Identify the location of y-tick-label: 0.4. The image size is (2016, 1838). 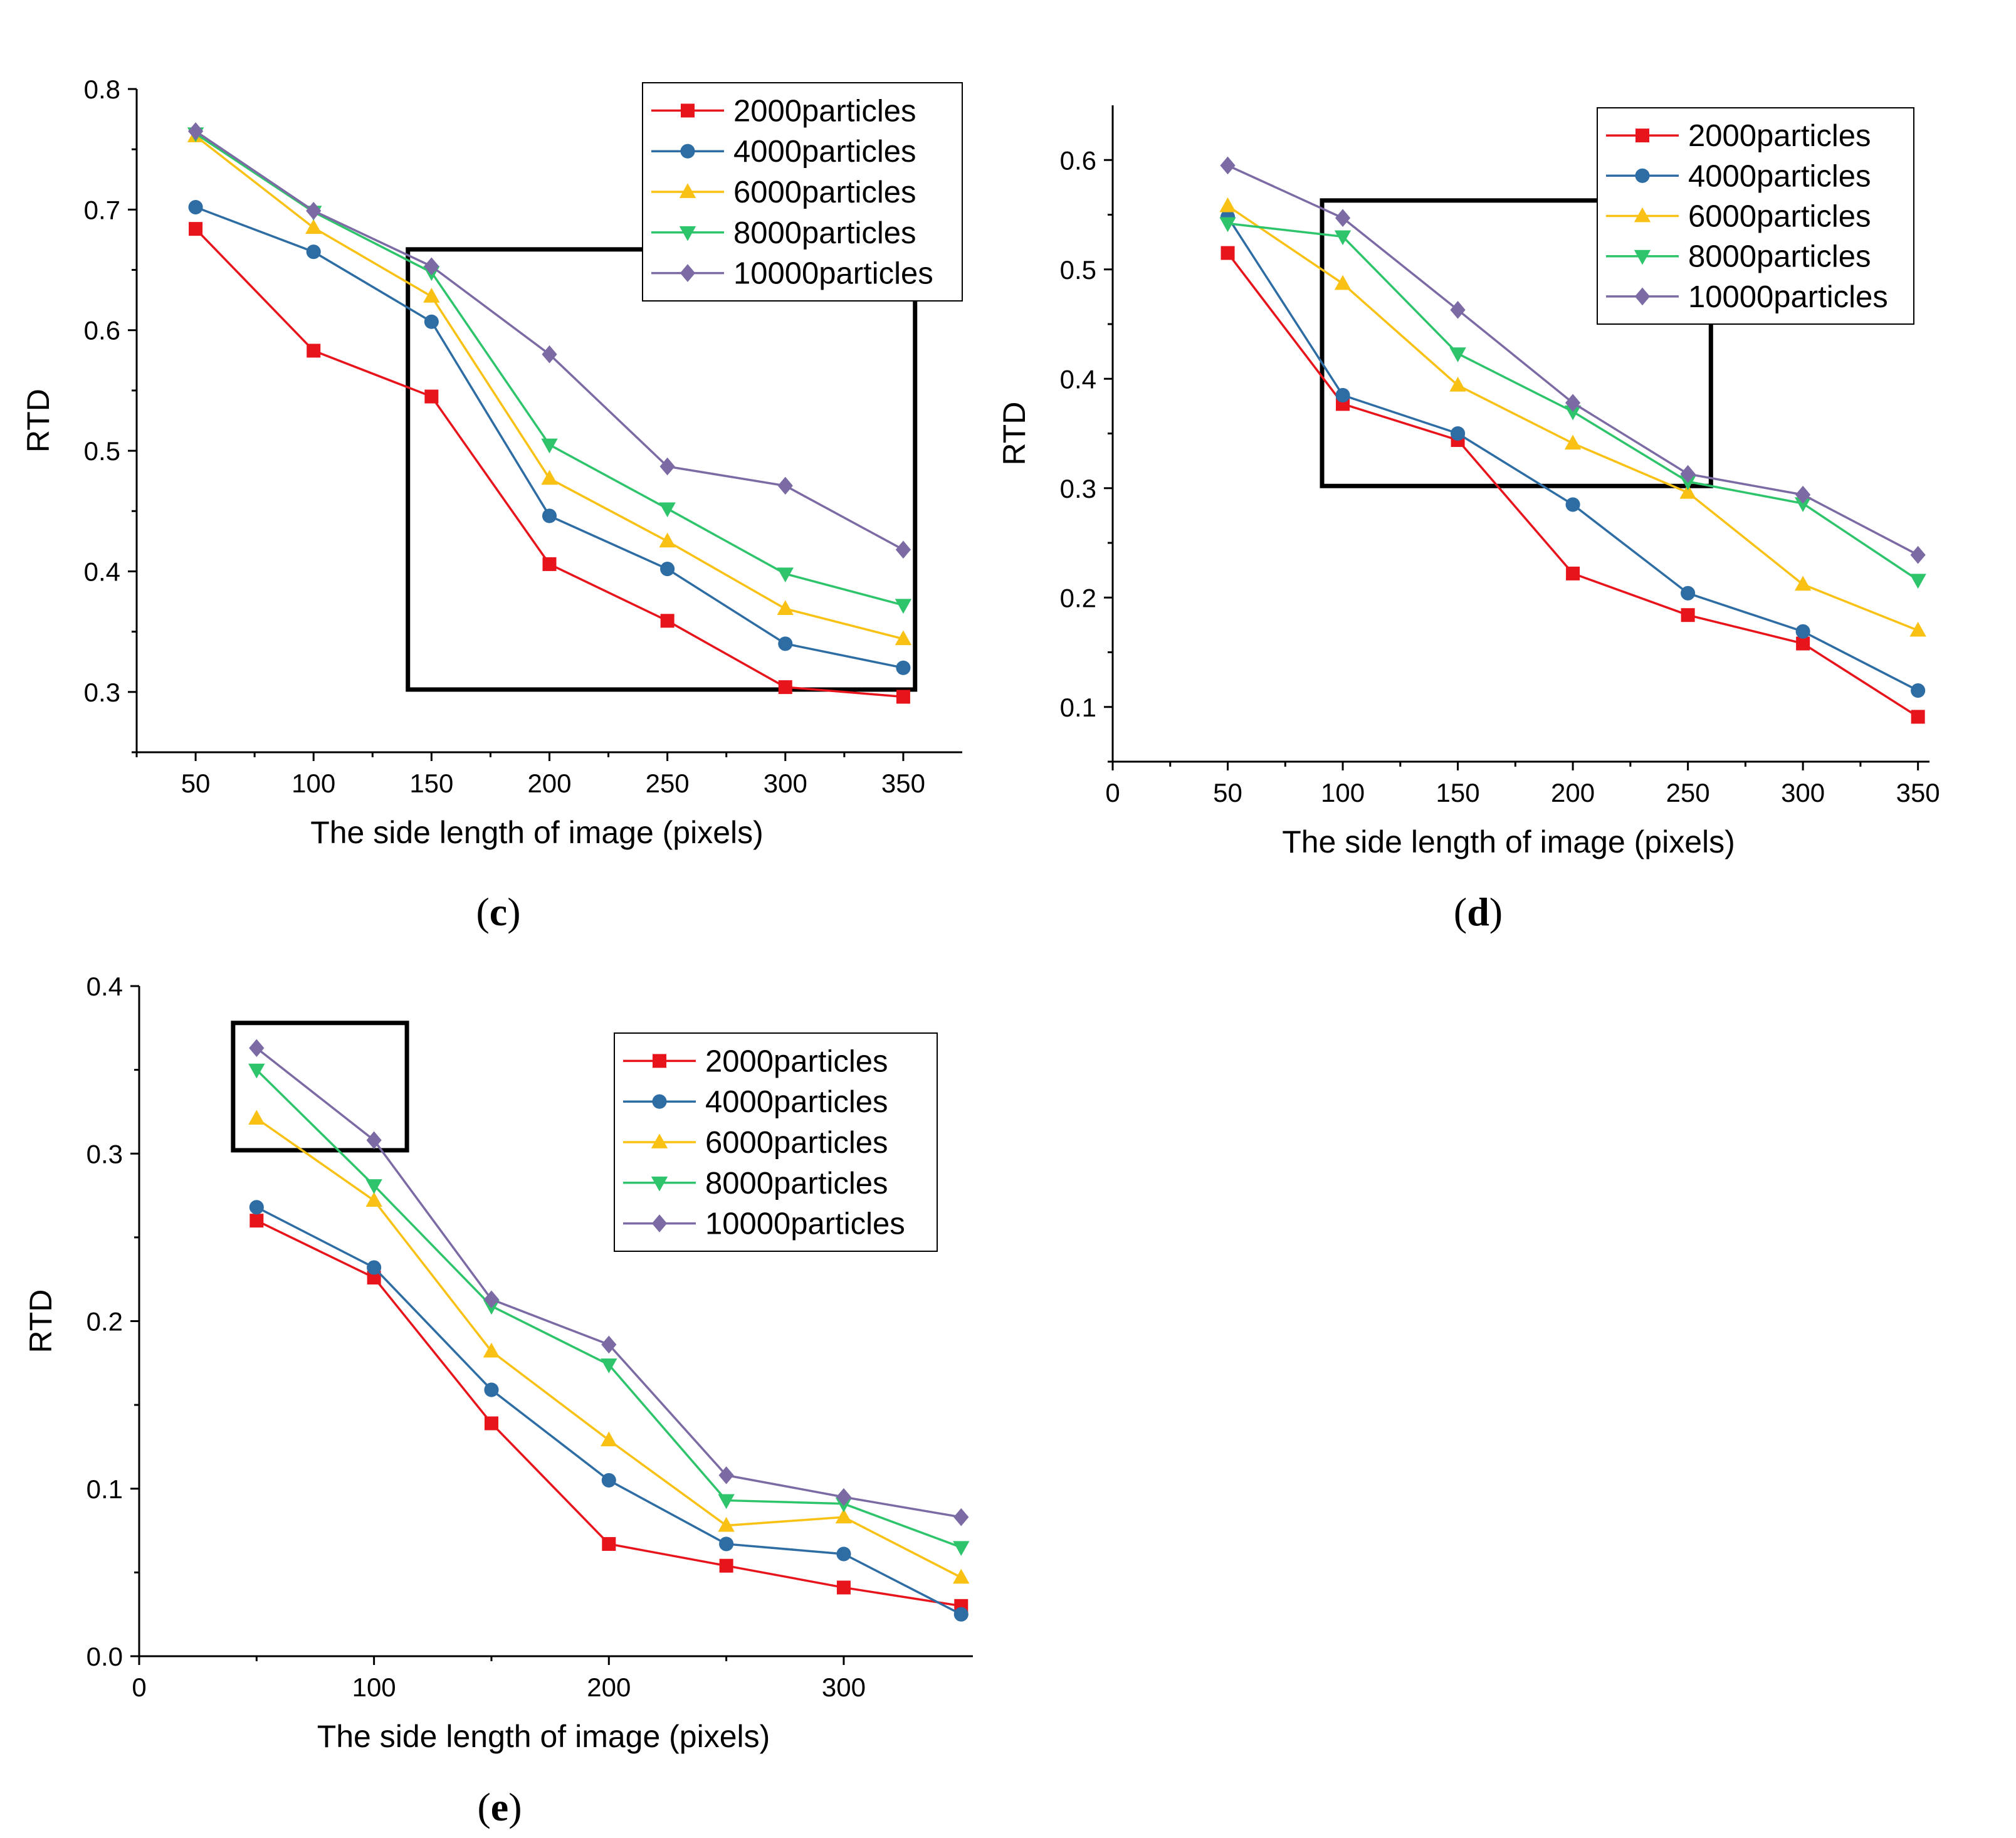
(1078, 379).